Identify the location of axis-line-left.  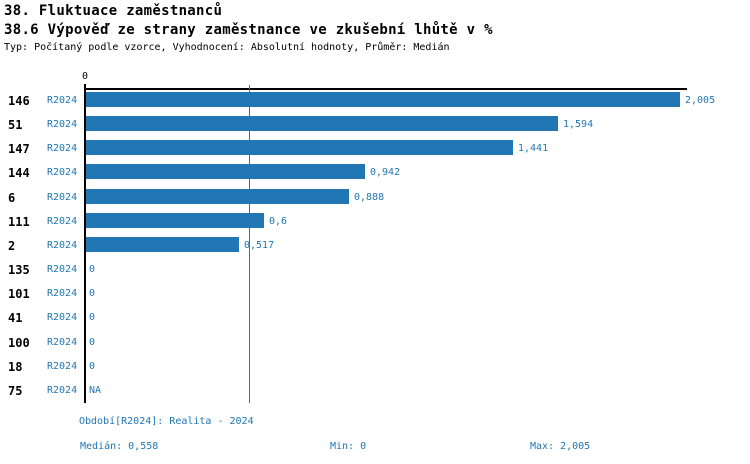
(85, 243).